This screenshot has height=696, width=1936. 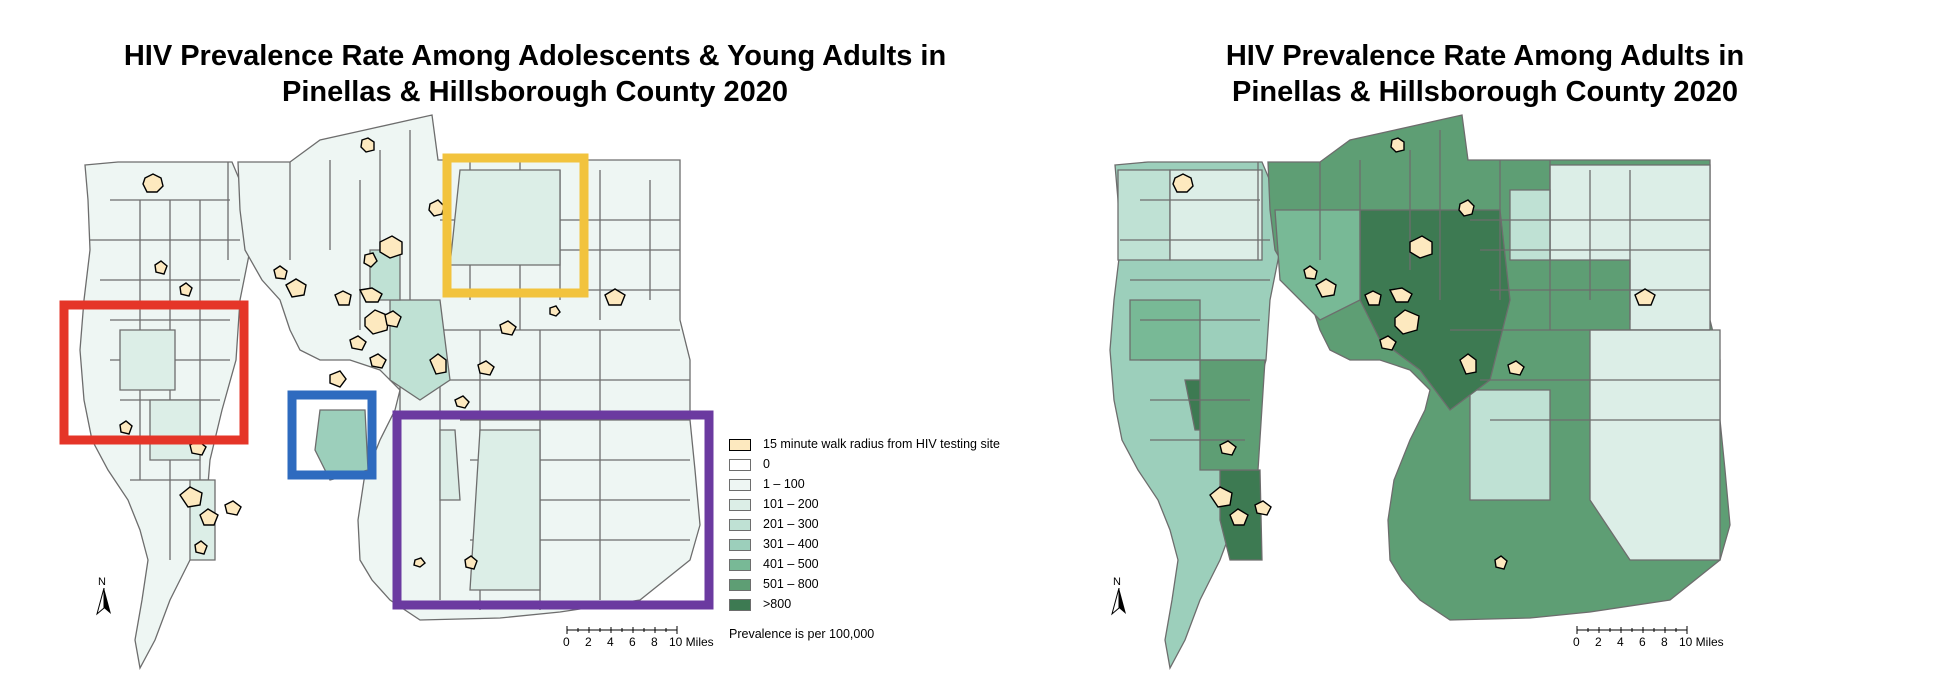 I want to click on legend-item-class-1: 1 – 100, so click(x=879, y=485).